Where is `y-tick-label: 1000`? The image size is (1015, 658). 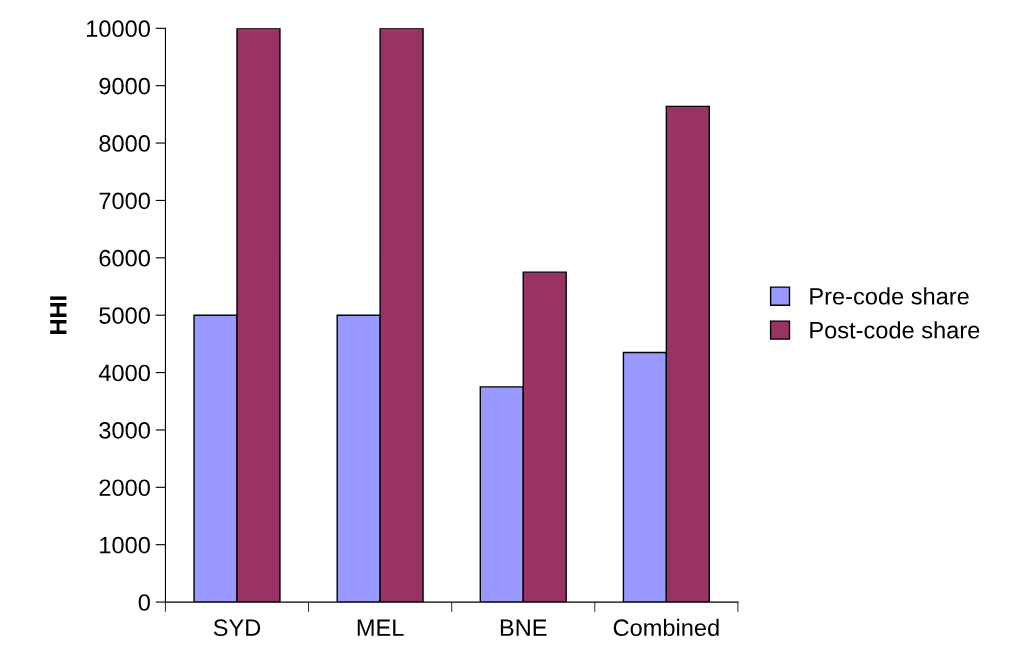 y-tick-label: 1000 is located at coordinates (125, 545).